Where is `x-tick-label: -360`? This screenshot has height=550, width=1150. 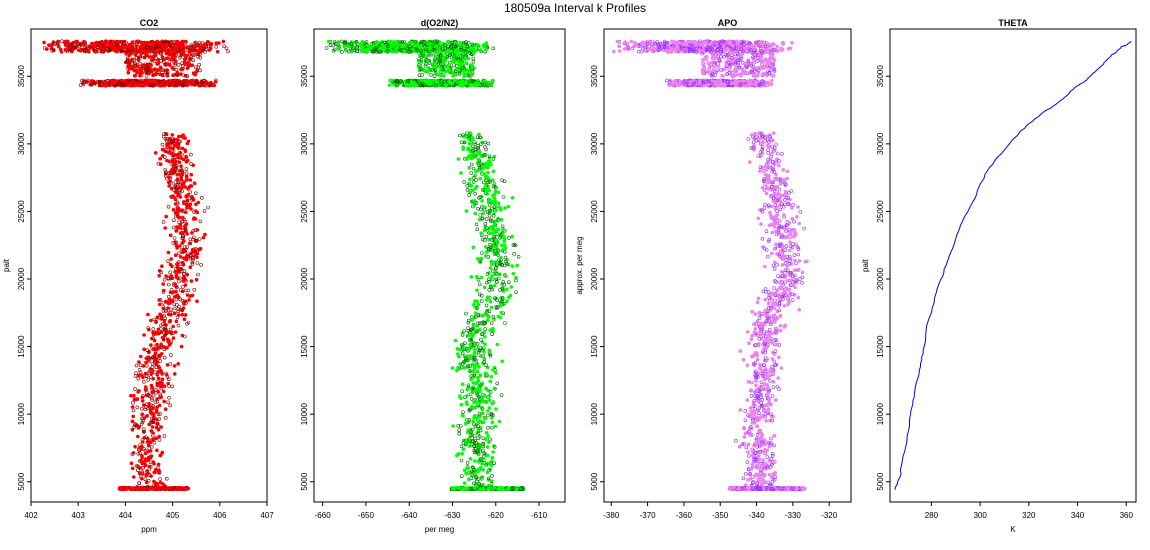
x-tick-label: -360 is located at coordinates (684, 515).